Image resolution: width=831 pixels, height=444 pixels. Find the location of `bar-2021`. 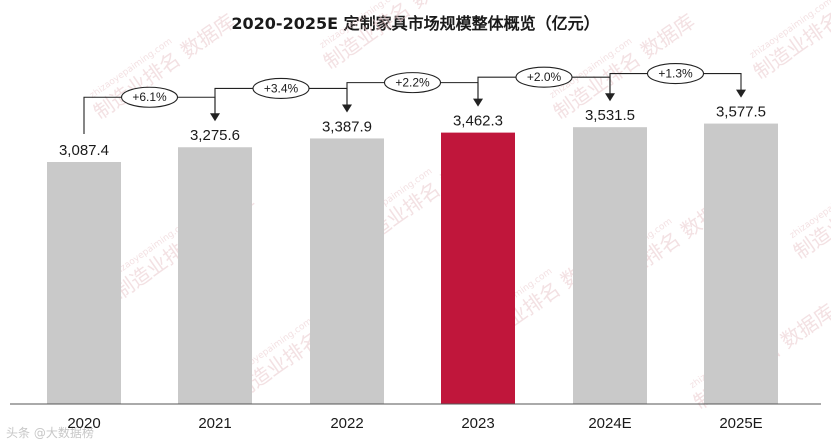

bar-2021 is located at coordinates (215, 276).